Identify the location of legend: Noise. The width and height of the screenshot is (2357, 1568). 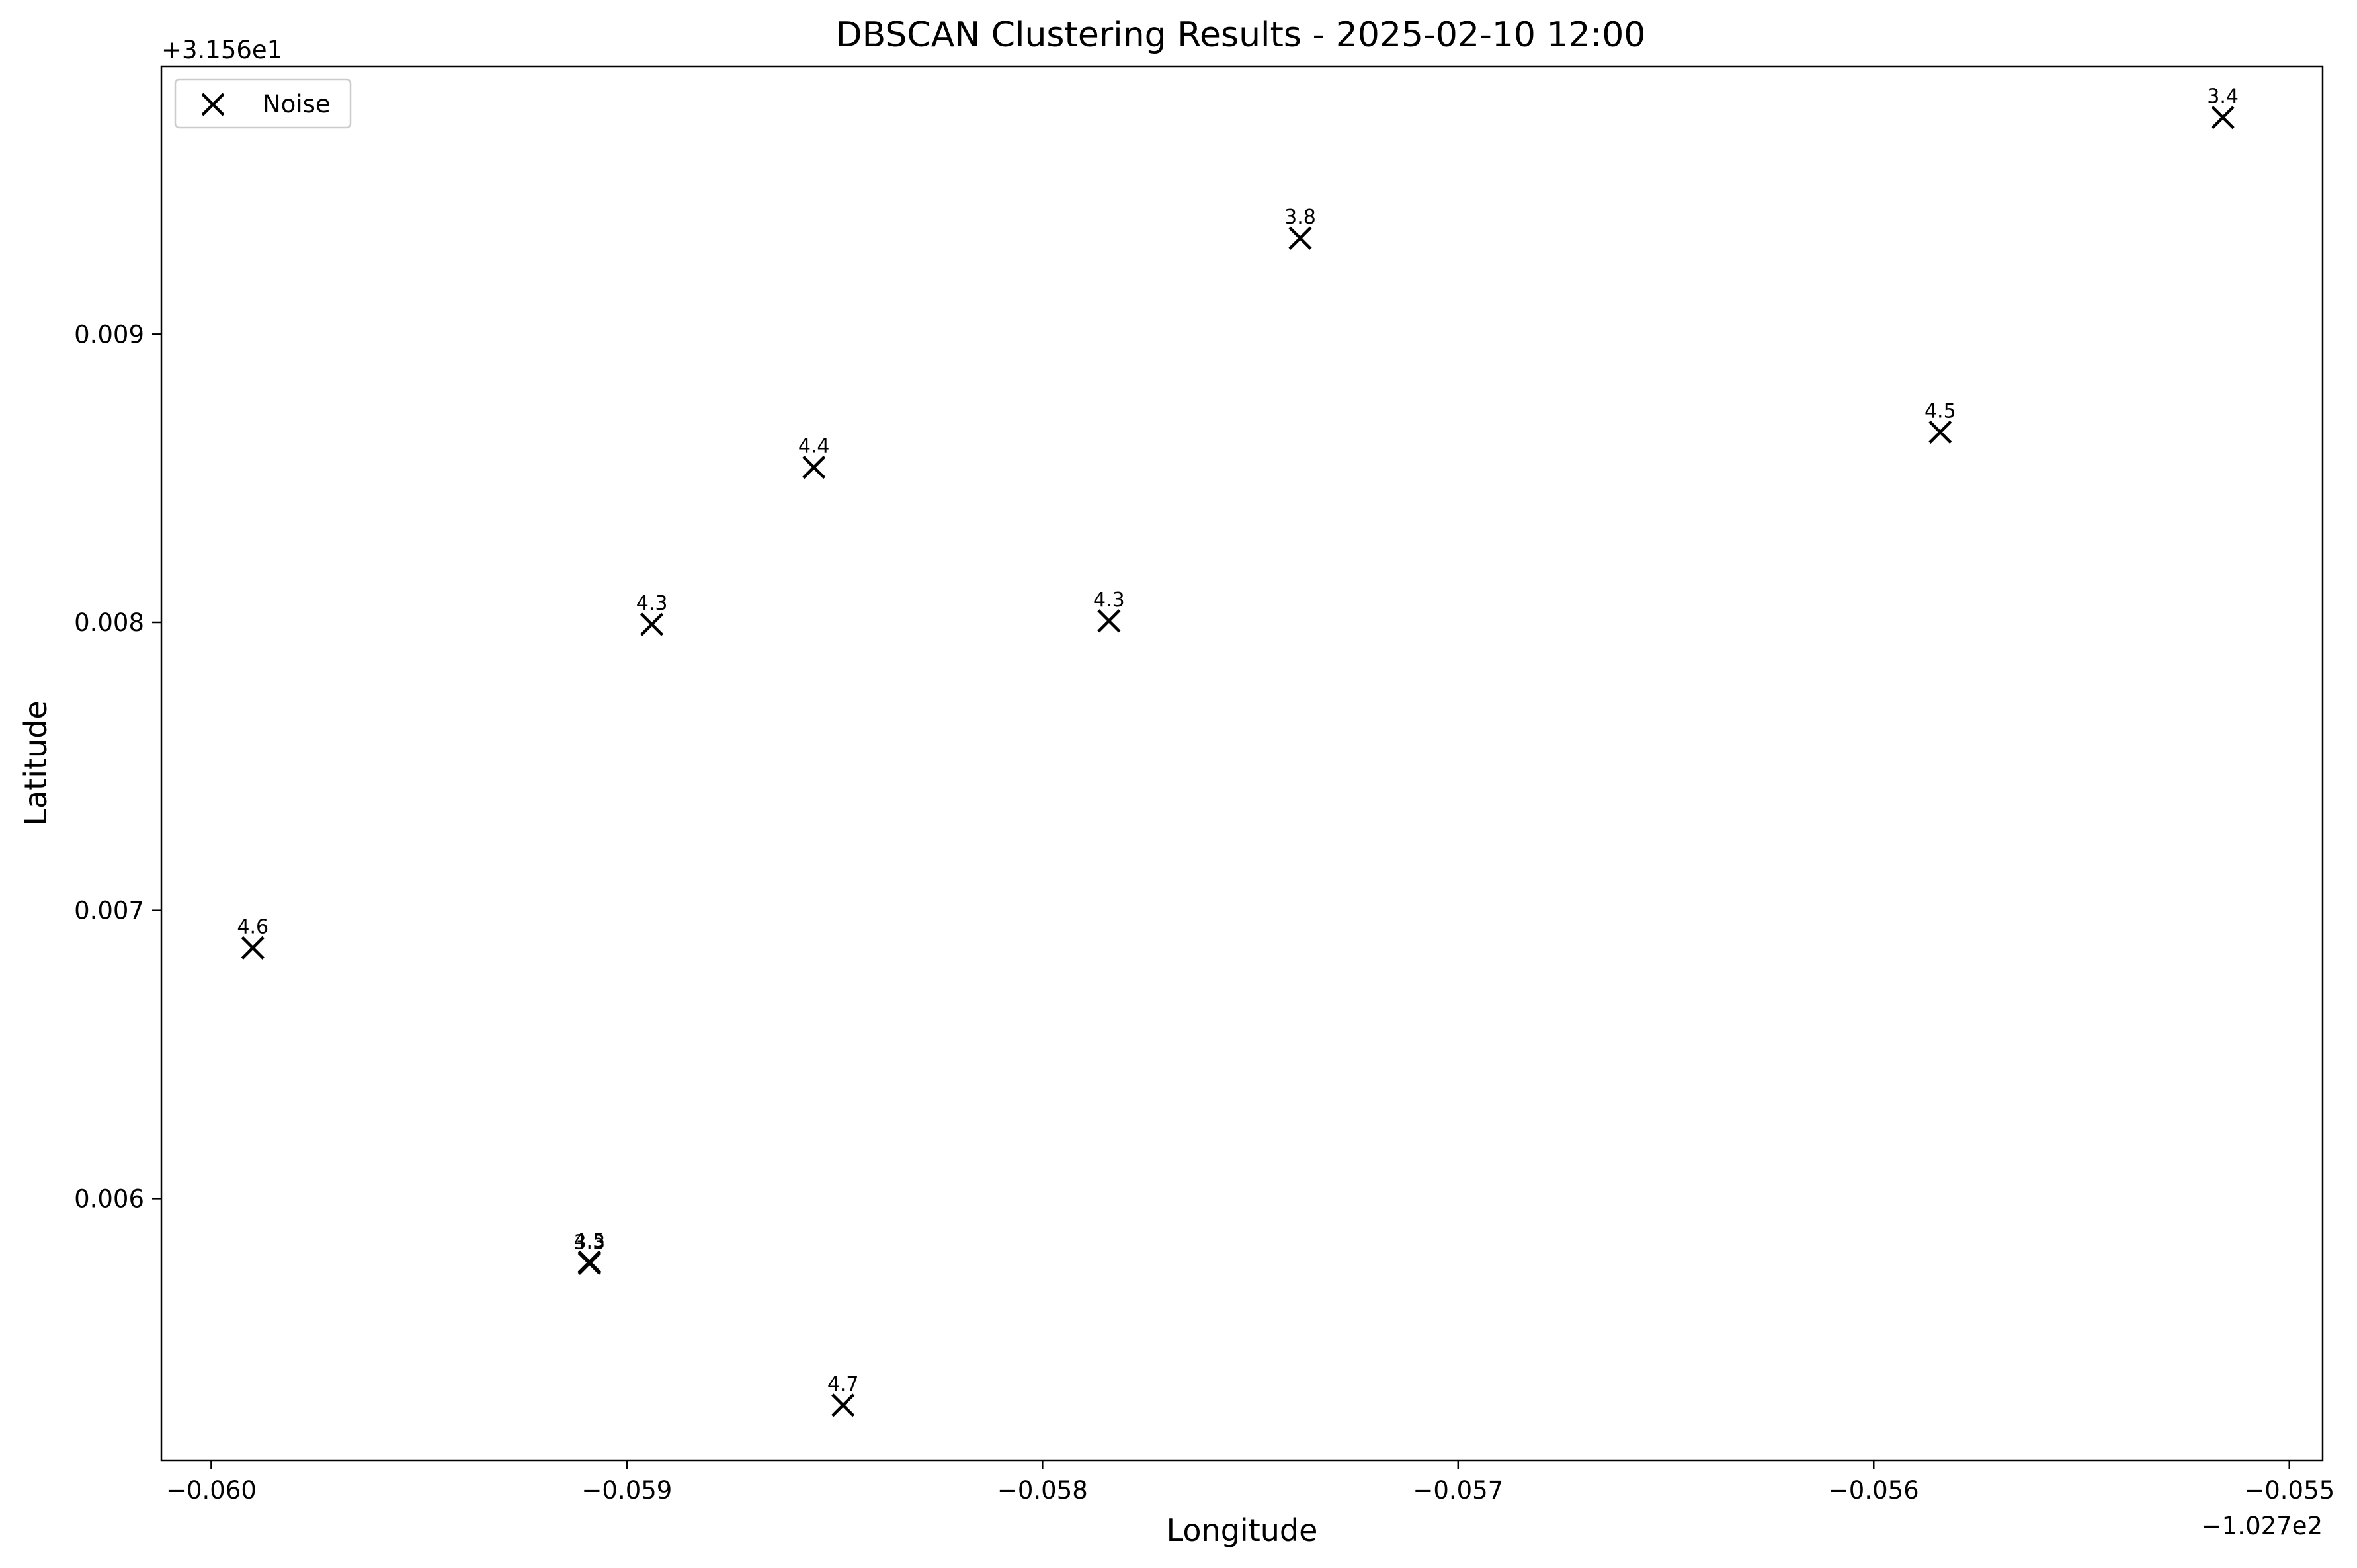
(263, 103).